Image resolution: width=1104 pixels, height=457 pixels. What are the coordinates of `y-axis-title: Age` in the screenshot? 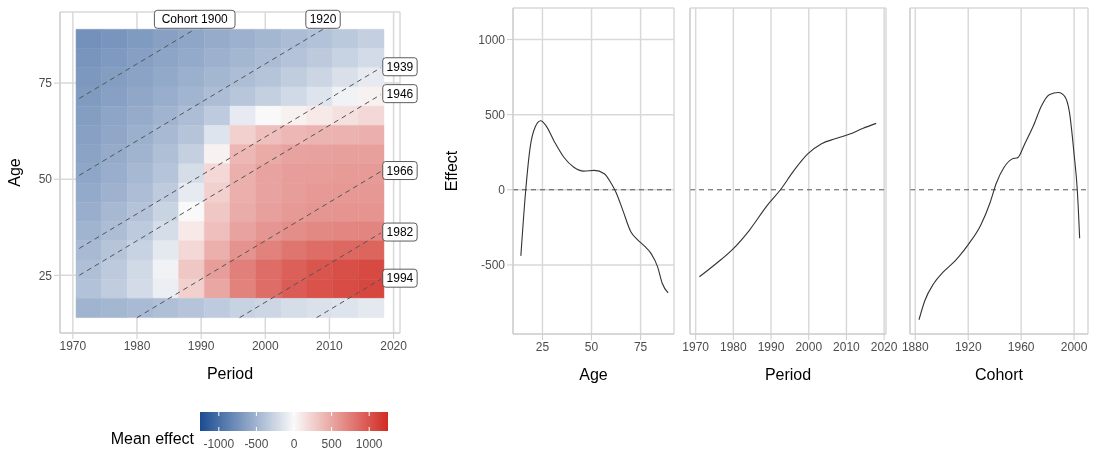 It's located at (14, 172).